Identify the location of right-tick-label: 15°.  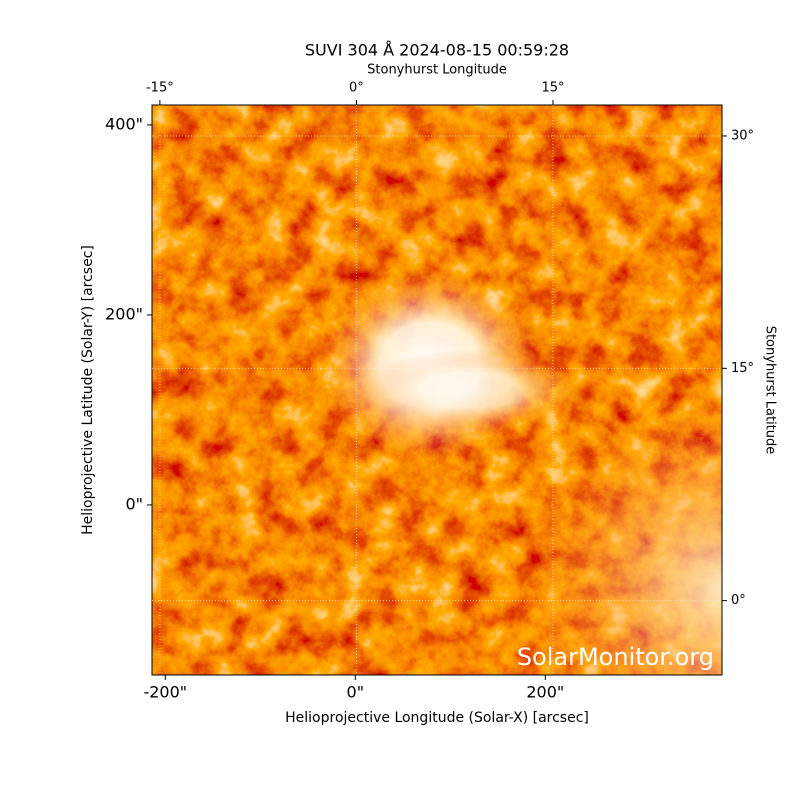
(742, 368).